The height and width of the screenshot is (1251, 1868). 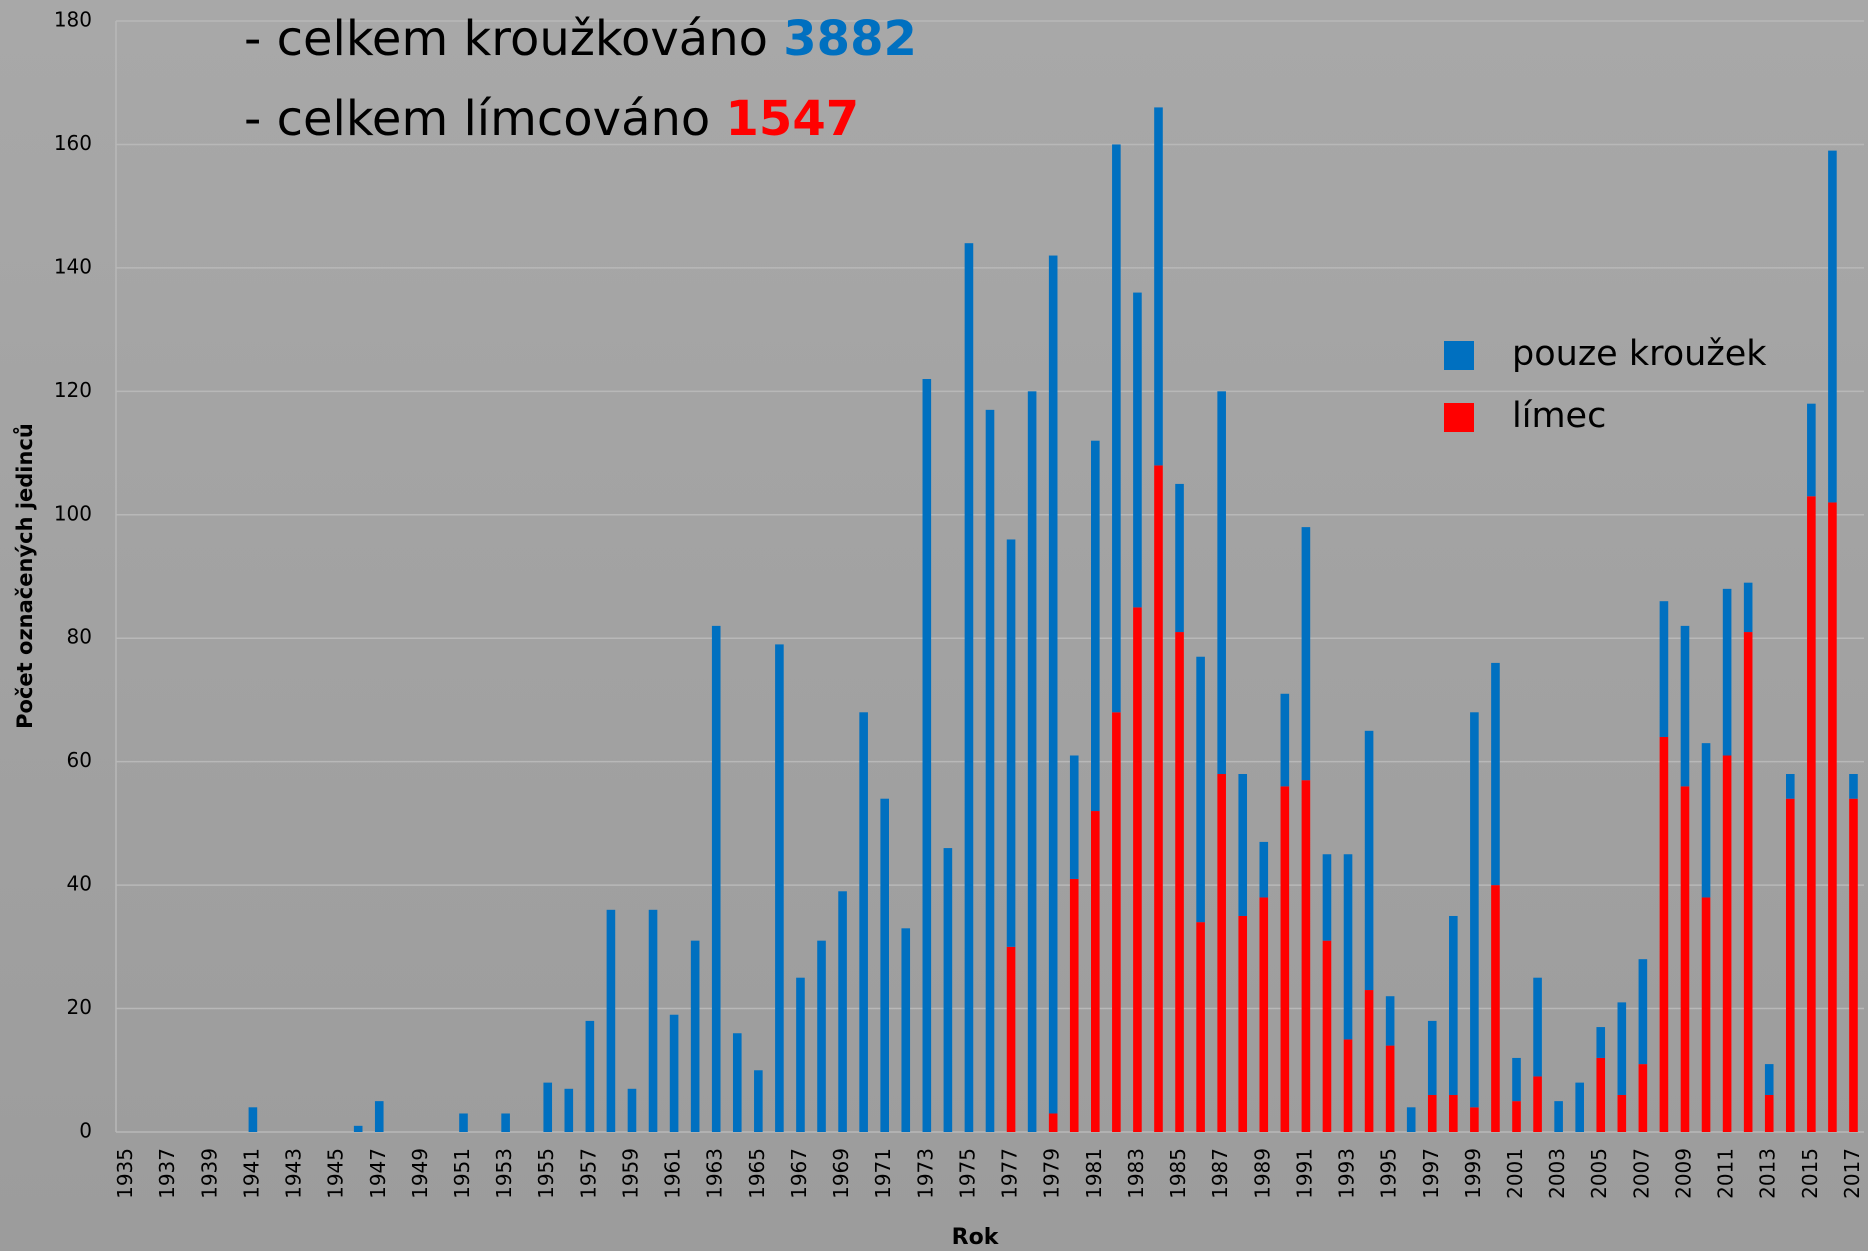 I want to click on x-tick-label: 1987, so click(x=1220, y=1173).